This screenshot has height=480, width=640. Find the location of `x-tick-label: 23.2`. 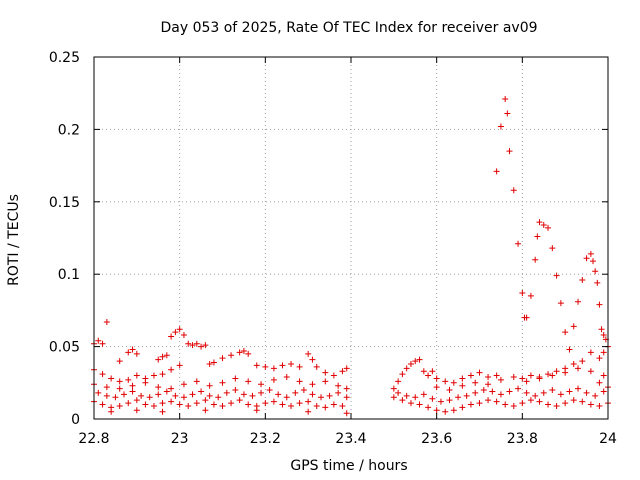

x-tick-label: 23.2 is located at coordinates (265, 439).